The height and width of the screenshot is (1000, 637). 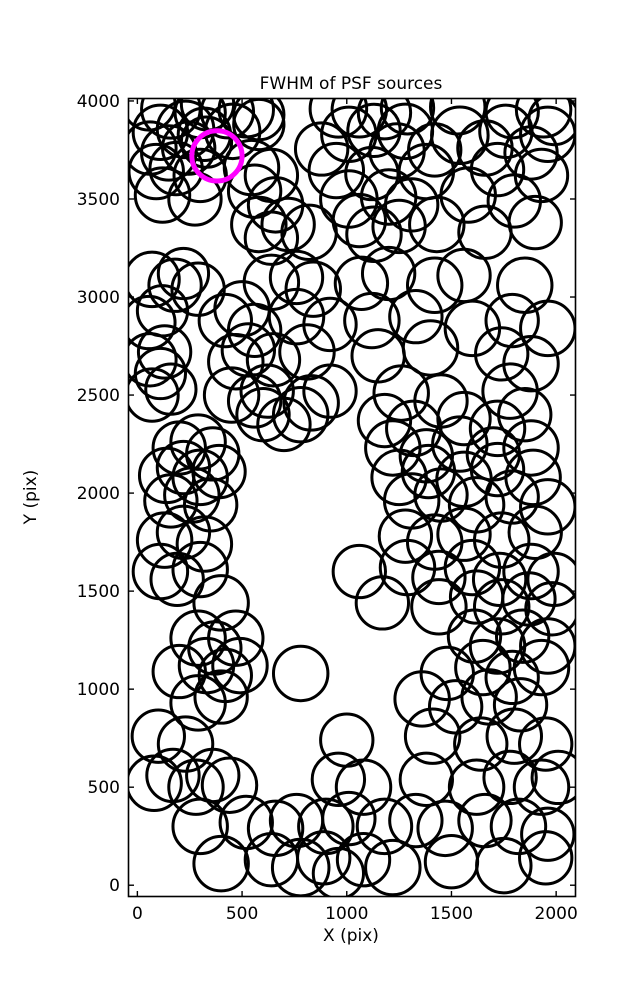 I want to click on x-tick-label: 500, so click(x=242, y=914).